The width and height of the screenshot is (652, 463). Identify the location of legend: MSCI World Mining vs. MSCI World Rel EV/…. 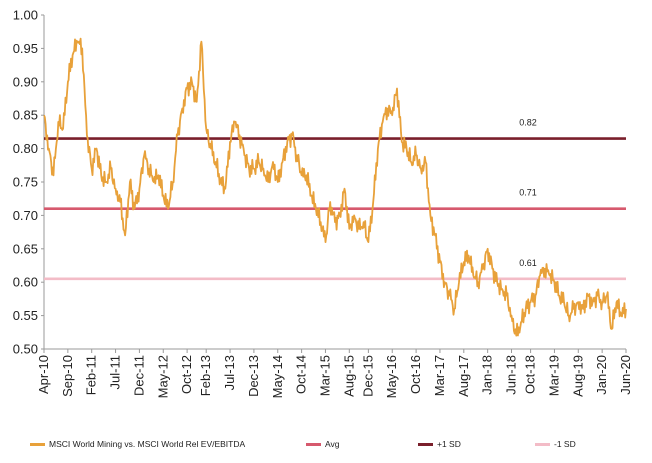
(326, 446).